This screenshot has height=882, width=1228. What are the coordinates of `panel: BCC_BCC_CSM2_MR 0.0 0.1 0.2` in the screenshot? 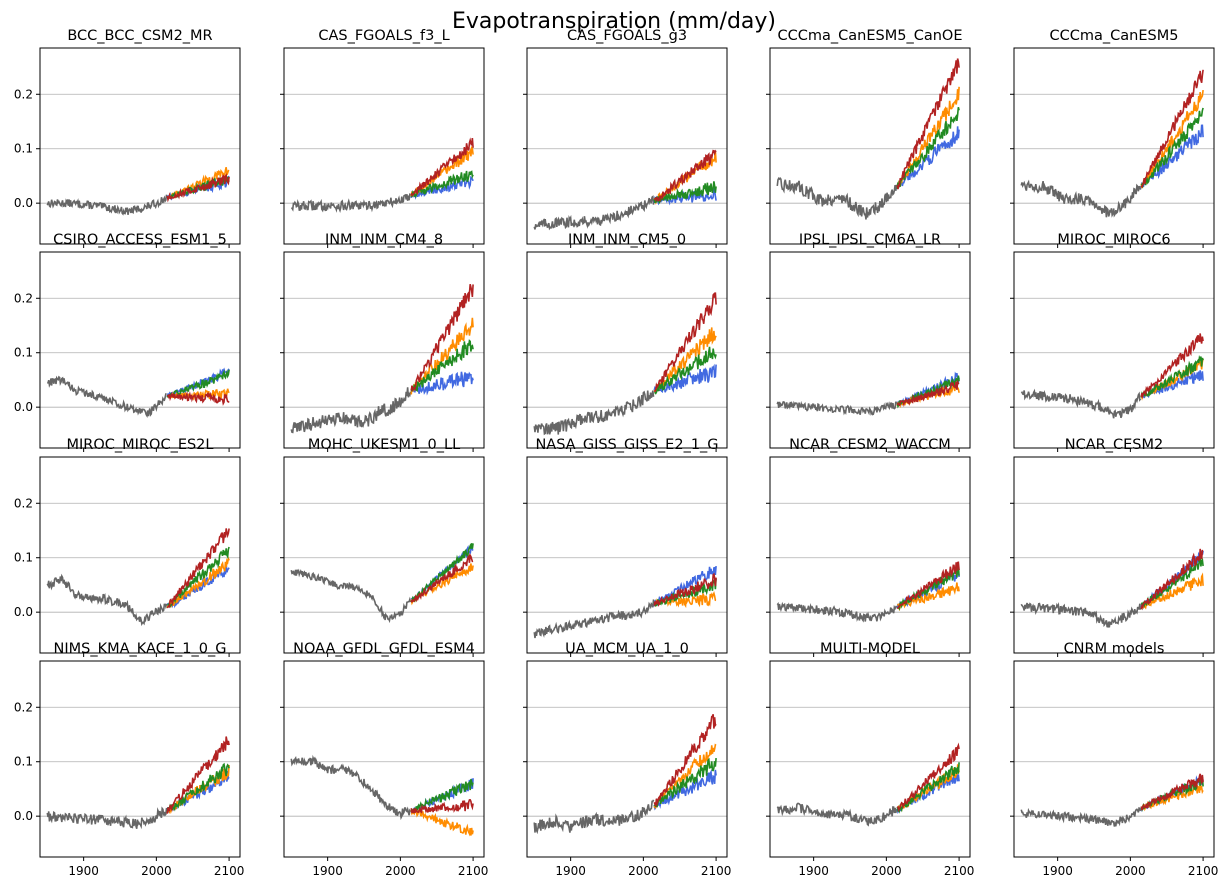 It's located at (127, 138).